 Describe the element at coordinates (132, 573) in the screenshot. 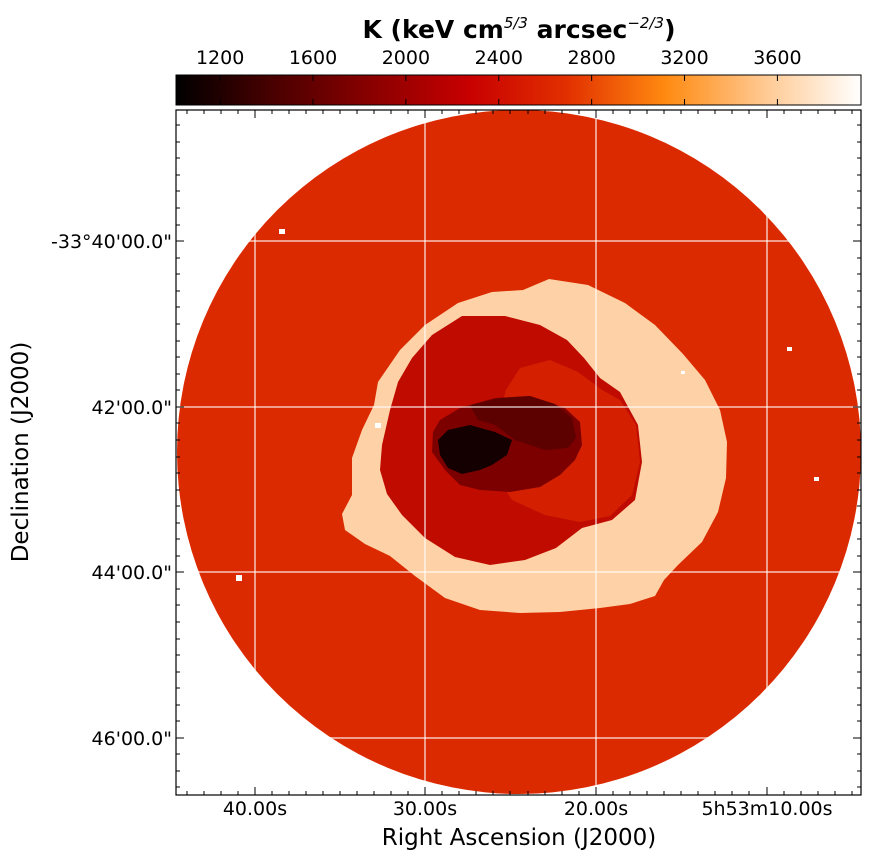

I see `dec-tick-label: 44'00.0"` at that location.